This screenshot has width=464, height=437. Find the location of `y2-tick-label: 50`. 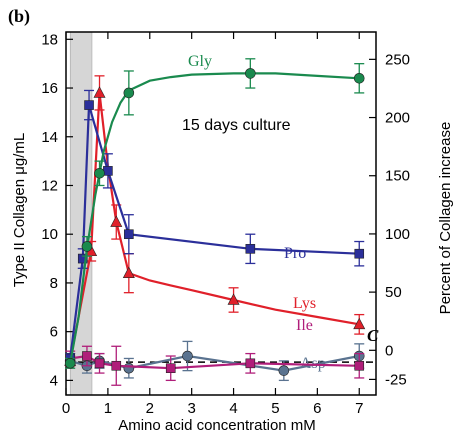

y2-tick-label: 50 is located at coordinates (393, 292).